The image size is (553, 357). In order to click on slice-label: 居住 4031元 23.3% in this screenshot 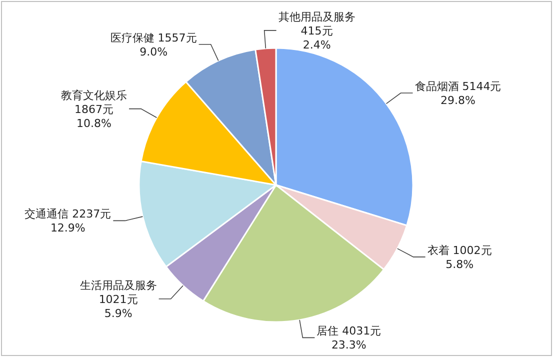, I will do `click(349, 338)`.